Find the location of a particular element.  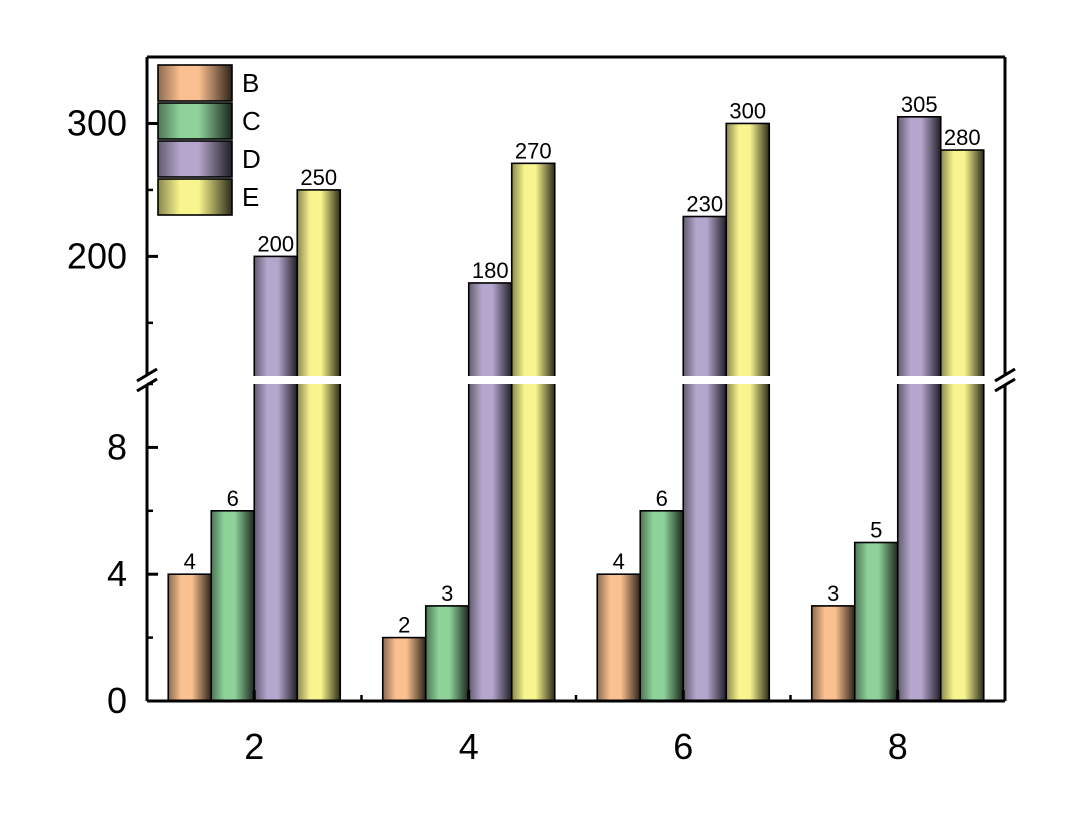

y-tick-label-200: 200 is located at coordinates (97, 255).